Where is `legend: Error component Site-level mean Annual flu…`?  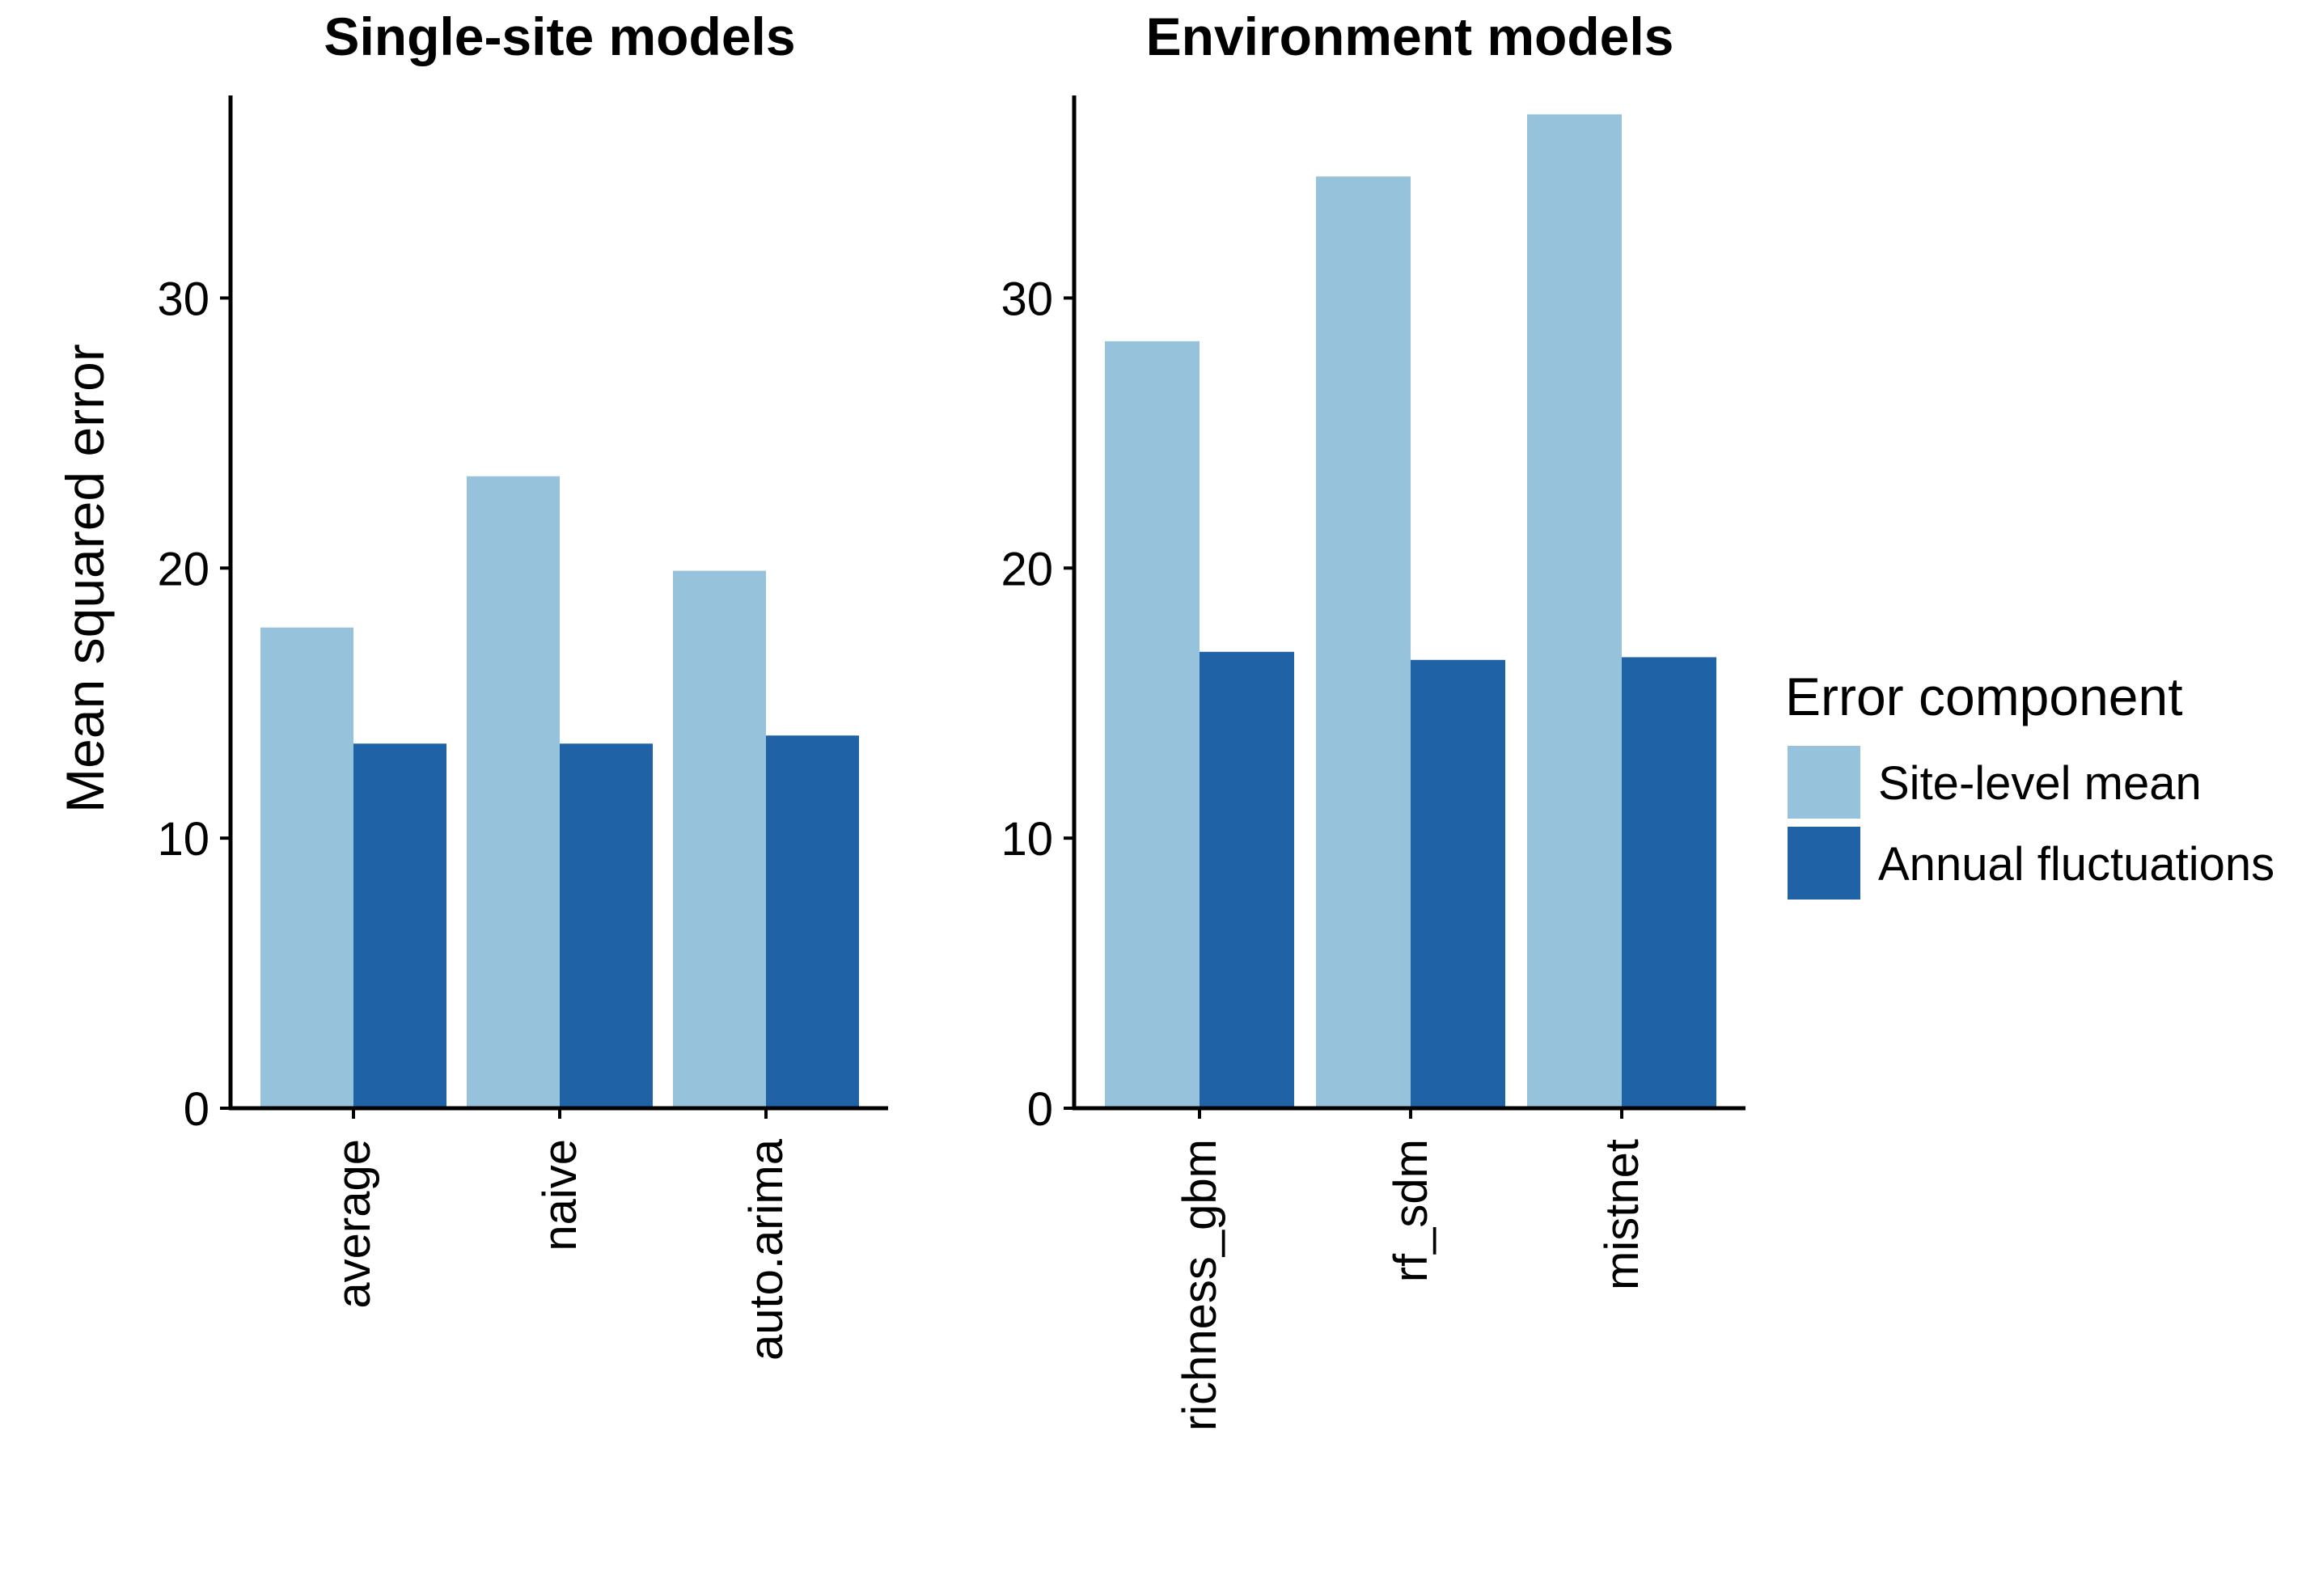
legend: Error component Site-level mean Annual flu… is located at coordinates (2029, 783).